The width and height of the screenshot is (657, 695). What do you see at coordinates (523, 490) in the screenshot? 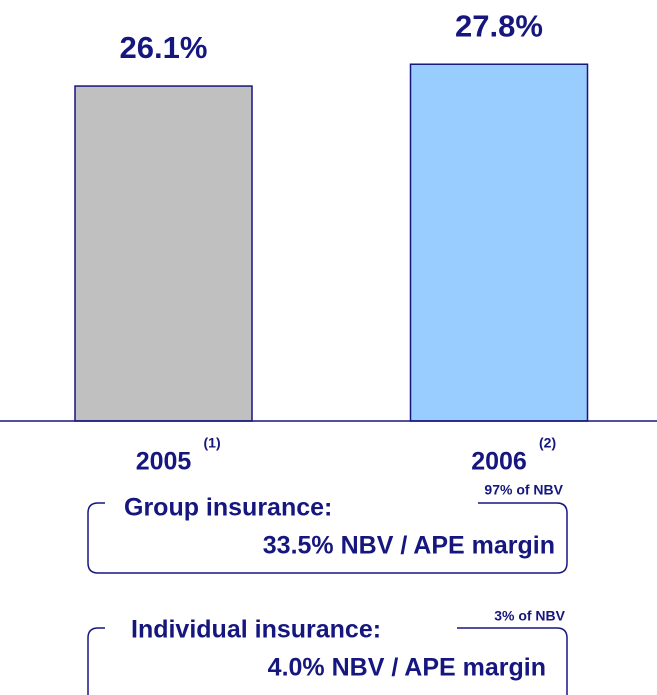
I see `annotation-note: 97% of NBV` at bounding box center [523, 490].